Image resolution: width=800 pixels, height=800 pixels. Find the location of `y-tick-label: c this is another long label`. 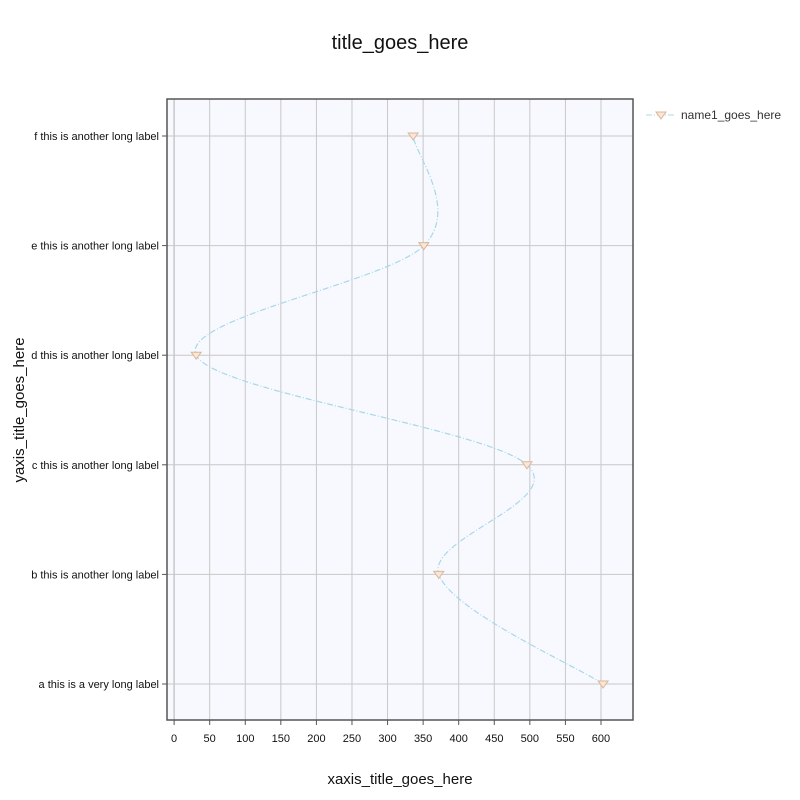

y-tick-label: c this is another long label is located at coordinates (95, 466).